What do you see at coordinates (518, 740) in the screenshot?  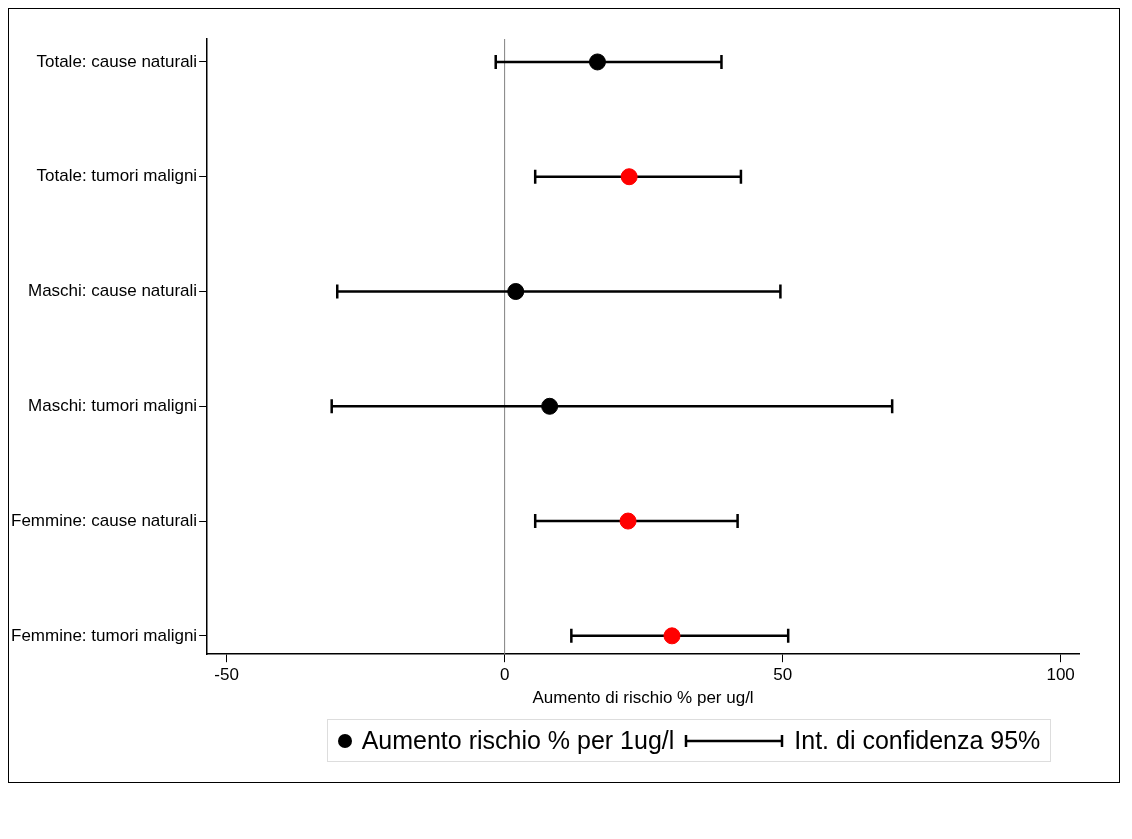 I see `legend-label: Aumento rischio % per 1ug/l` at bounding box center [518, 740].